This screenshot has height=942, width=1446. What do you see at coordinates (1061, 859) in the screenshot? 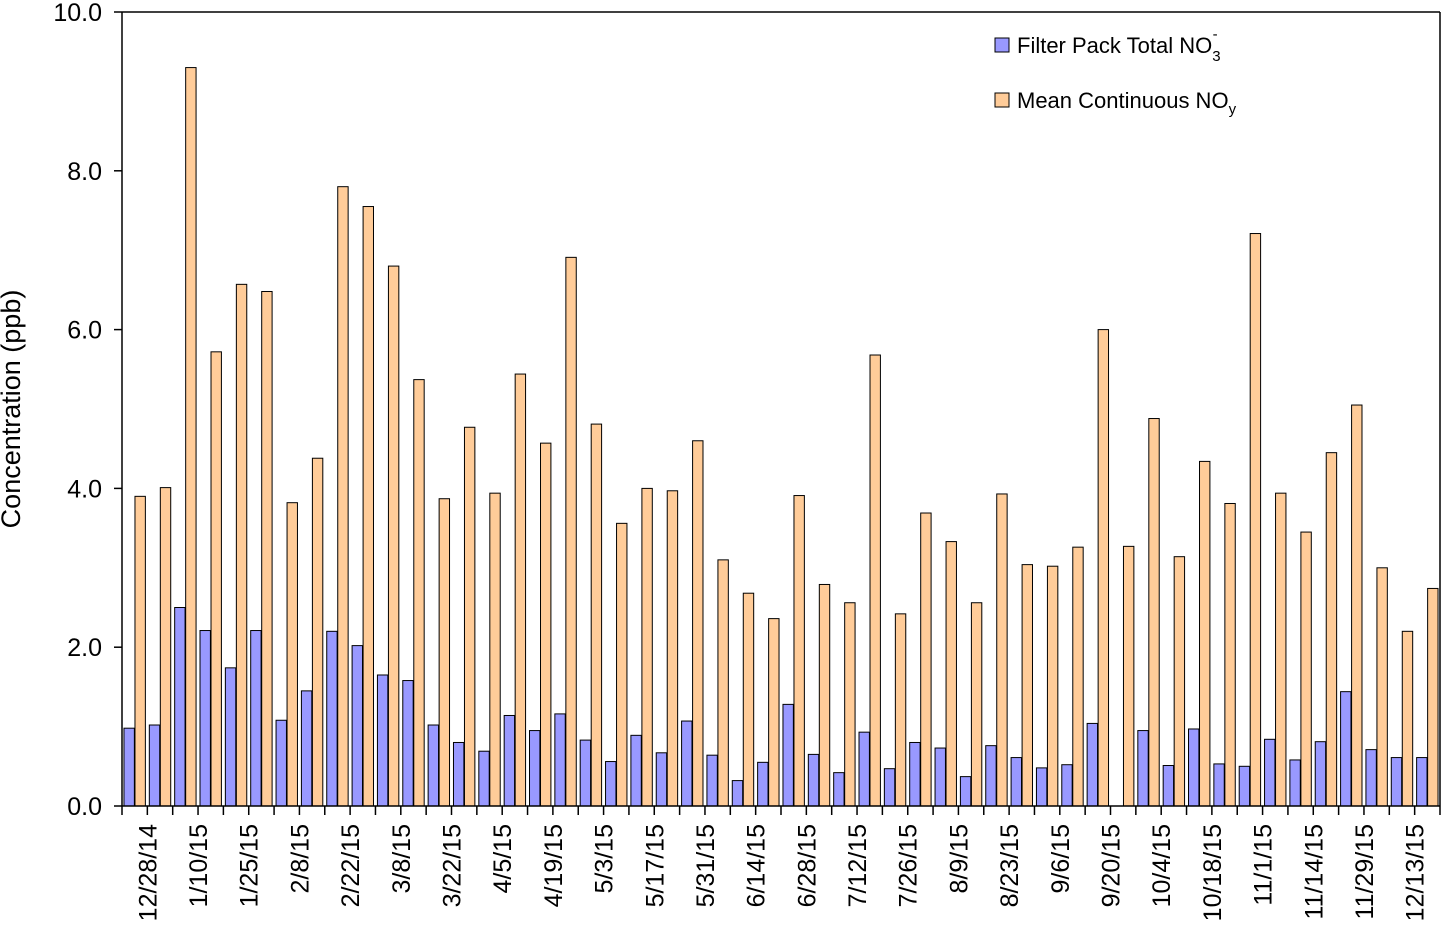
I see `x-tick-label: 9/6/15` at bounding box center [1061, 859].